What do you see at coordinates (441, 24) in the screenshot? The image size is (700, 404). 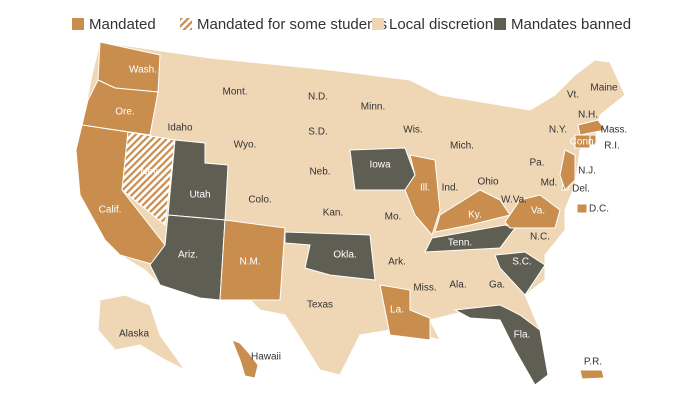 I see `legend-label: Local discretion` at bounding box center [441, 24].